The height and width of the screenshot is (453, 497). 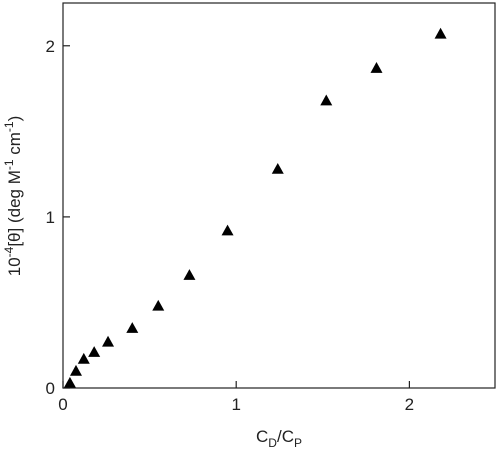 What do you see at coordinates (50, 46) in the screenshot?
I see `y-tick-label: 2` at bounding box center [50, 46].